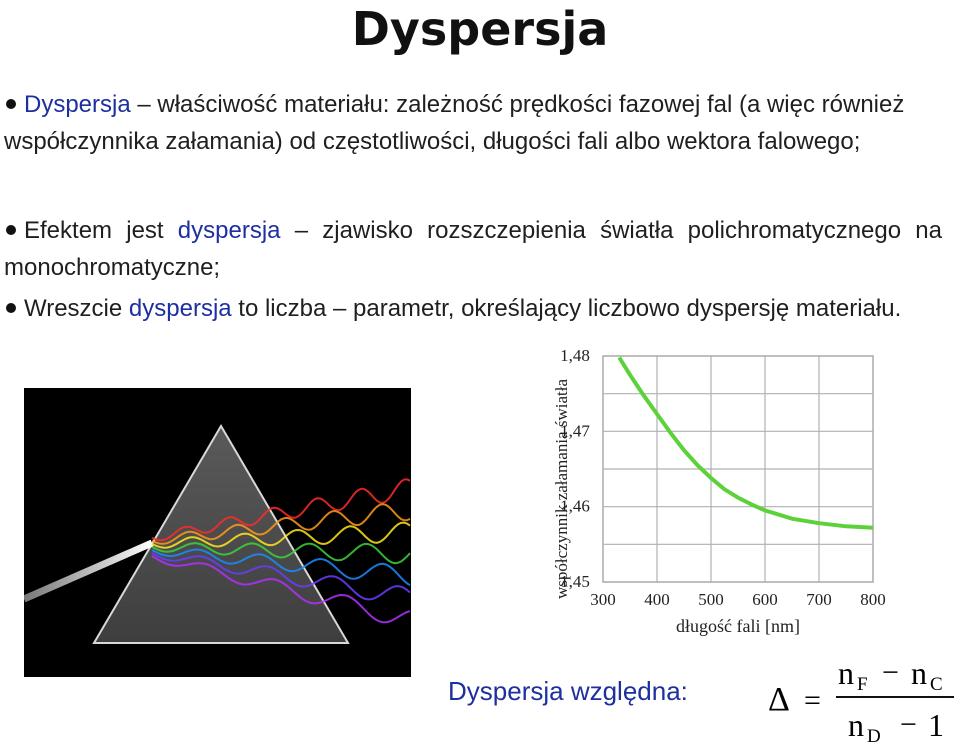  What do you see at coordinates (862, 684) in the screenshot?
I see `subscript-f: F` at bounding box center [862, 684].